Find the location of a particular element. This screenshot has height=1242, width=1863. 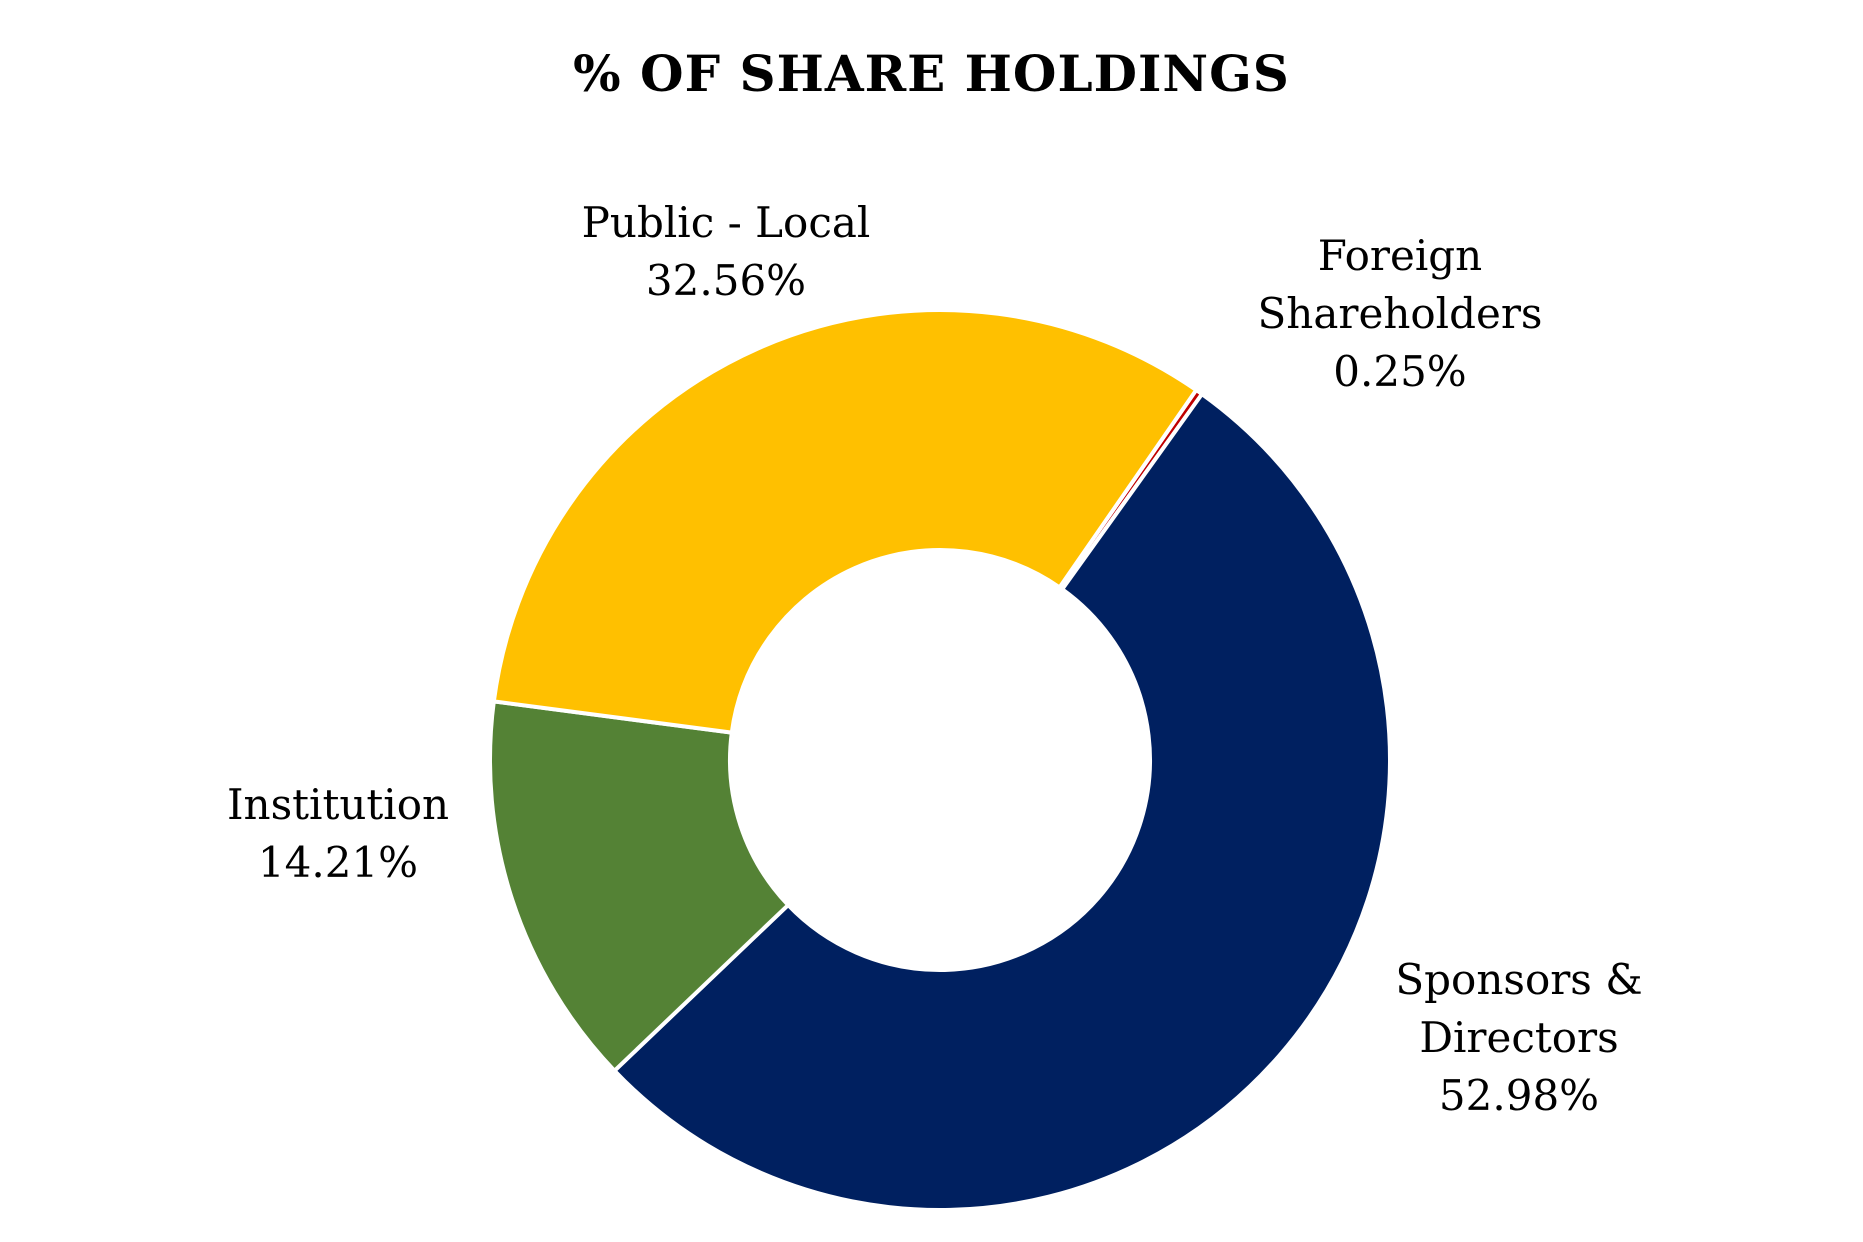

slice-label: Sponsors & Directors 52.98% is located at coordinates (1519, 1038).